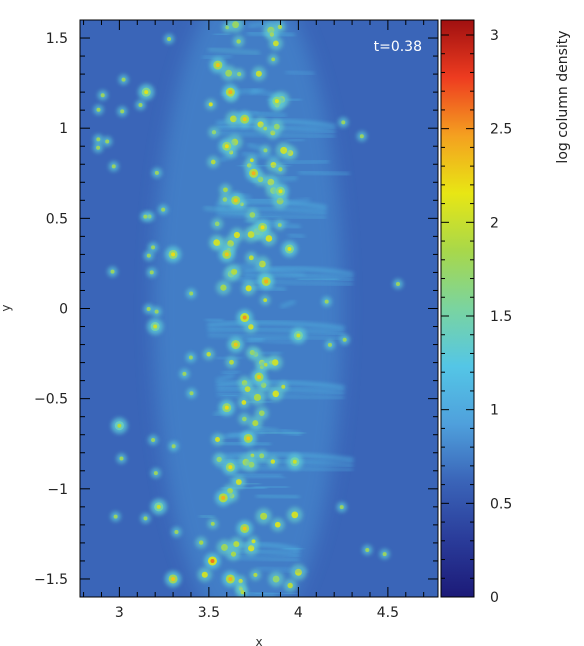 The width and height of the screenshot is (584, 646). What do you see at coordinates (51, 580) in the screenshot?
I see `y-tick-label: −1.5` at bounding box center [51, 580].